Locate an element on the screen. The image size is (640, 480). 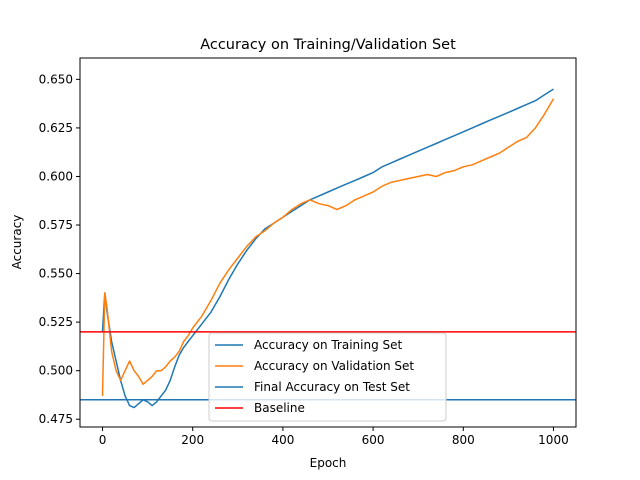
y-tick-label: 0.550 is located at coordinates (56, 274).